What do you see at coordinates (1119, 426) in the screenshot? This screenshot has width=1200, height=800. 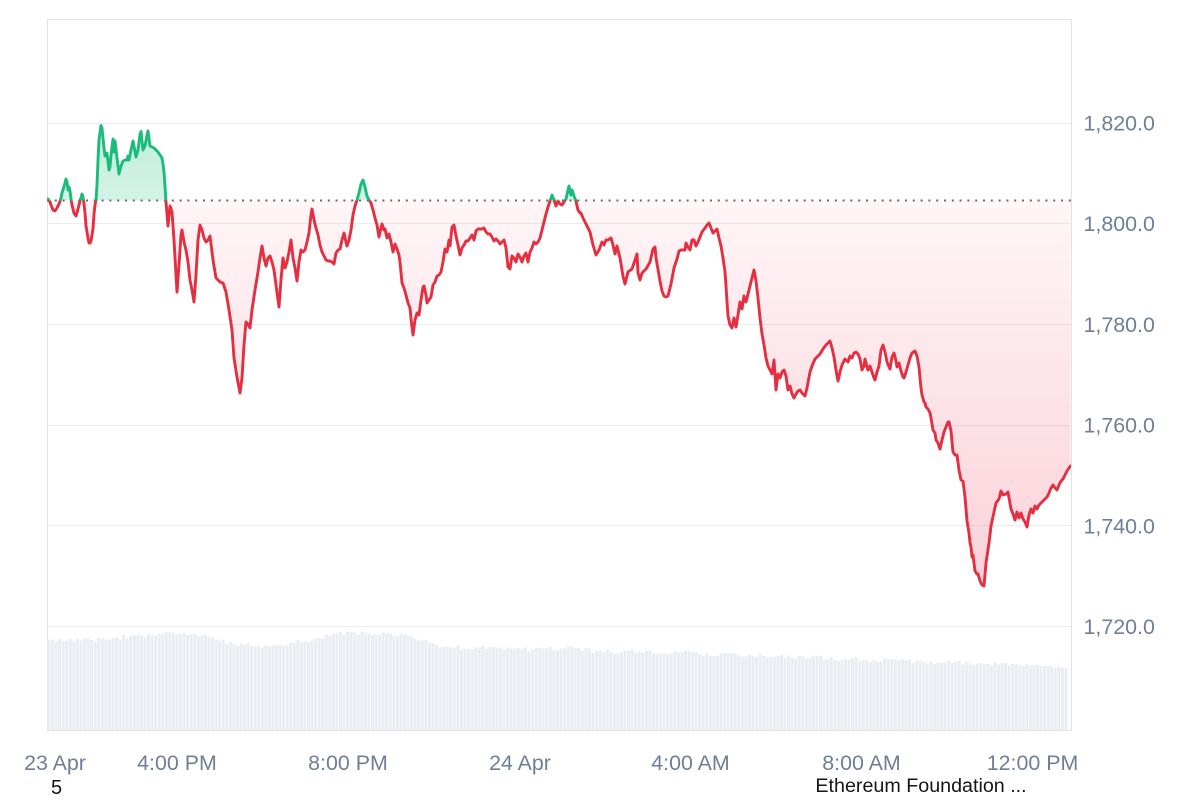 I see `svg-text: 1,760.0` at bounding box center [1119, 426].